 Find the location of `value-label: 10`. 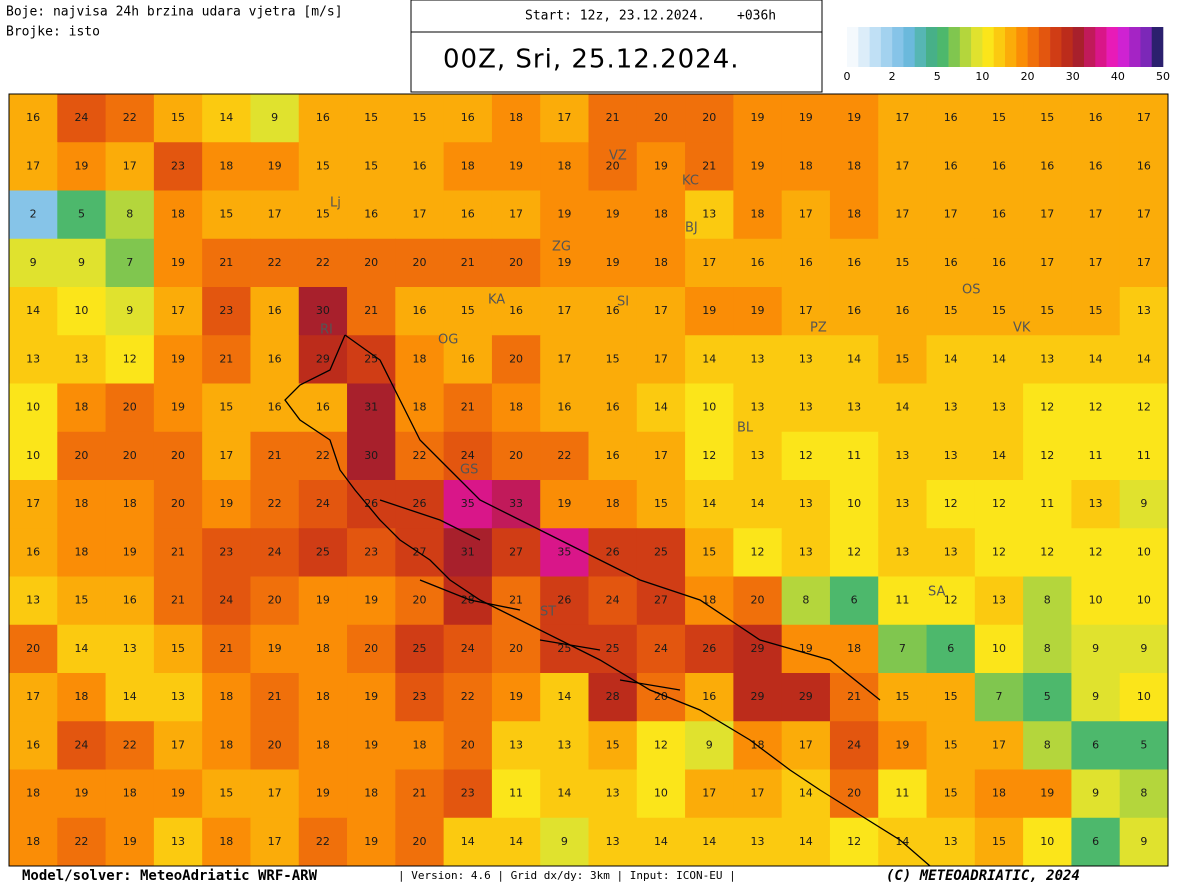

value-label: 10 is located at coordinates (1096, 600).